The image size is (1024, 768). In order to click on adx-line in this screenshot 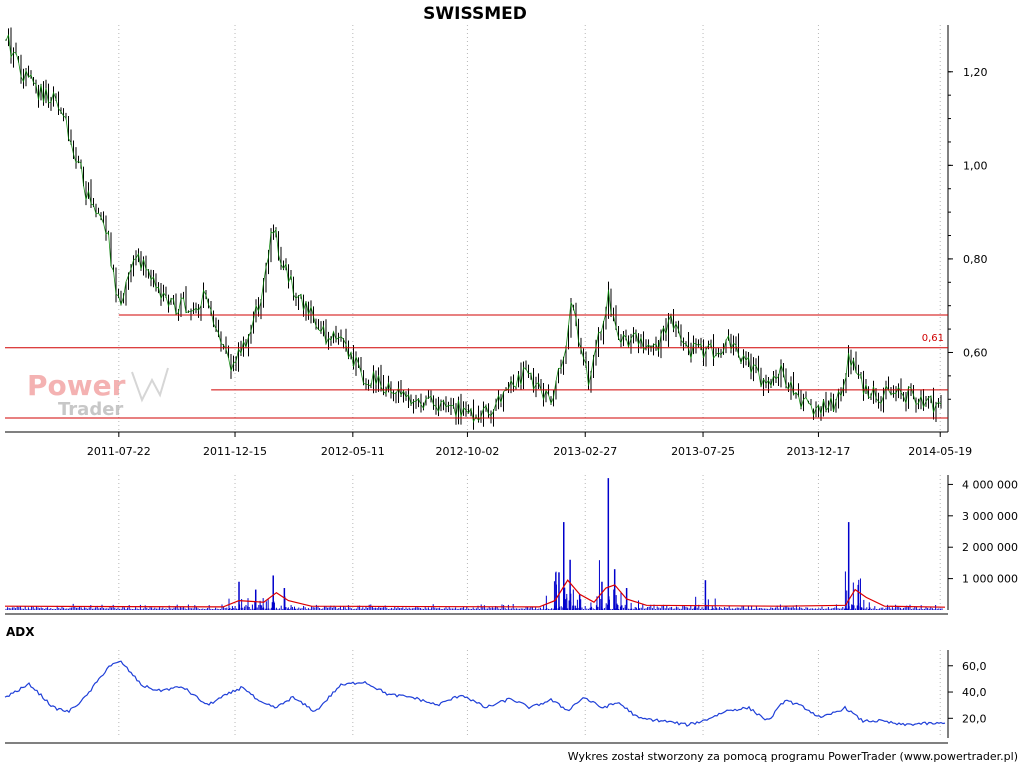, I will do `click(475, 693)`.